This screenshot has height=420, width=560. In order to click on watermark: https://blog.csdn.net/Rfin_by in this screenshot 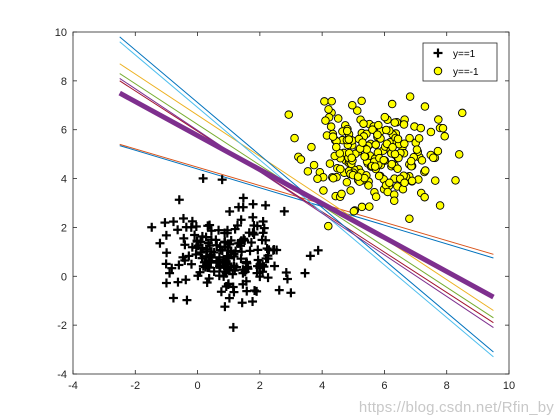, I will do `click(456, 407)`.